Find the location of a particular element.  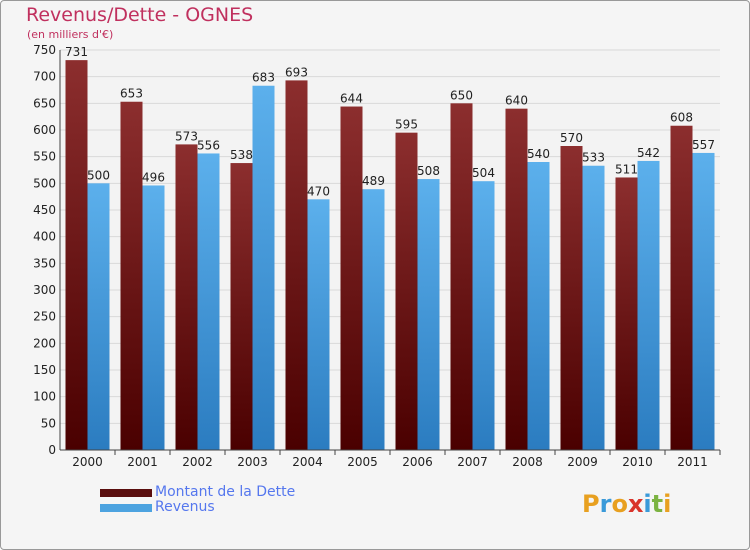

y-tick-label: 100 is located at coordinates (44, 397).